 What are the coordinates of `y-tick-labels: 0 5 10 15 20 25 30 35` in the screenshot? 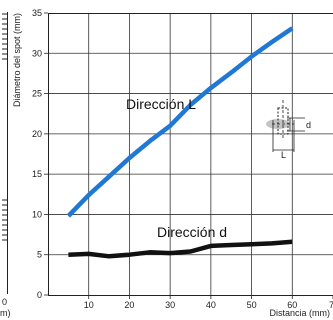 It's located at (40, 154).